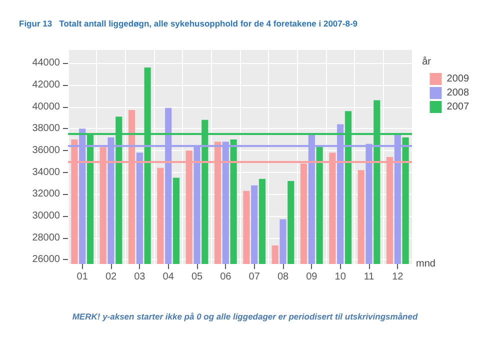  I want to click on legend-label: 2008, so click(458, 93).